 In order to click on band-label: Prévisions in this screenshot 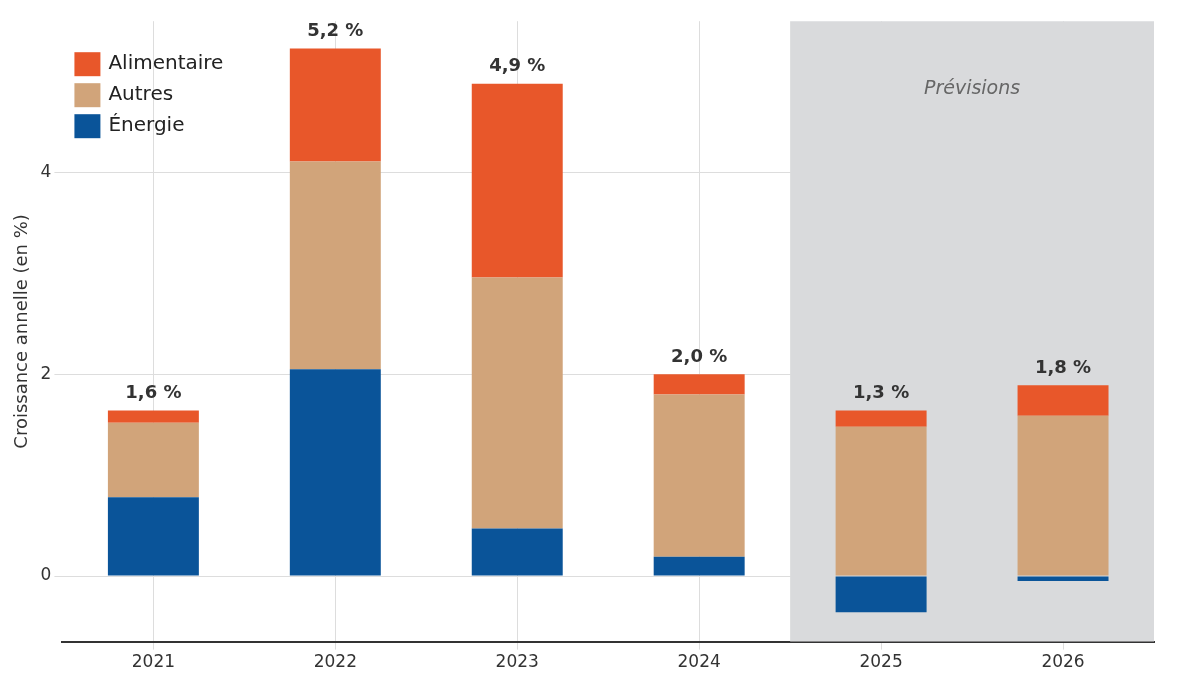, I will do `click(972, 87)`.